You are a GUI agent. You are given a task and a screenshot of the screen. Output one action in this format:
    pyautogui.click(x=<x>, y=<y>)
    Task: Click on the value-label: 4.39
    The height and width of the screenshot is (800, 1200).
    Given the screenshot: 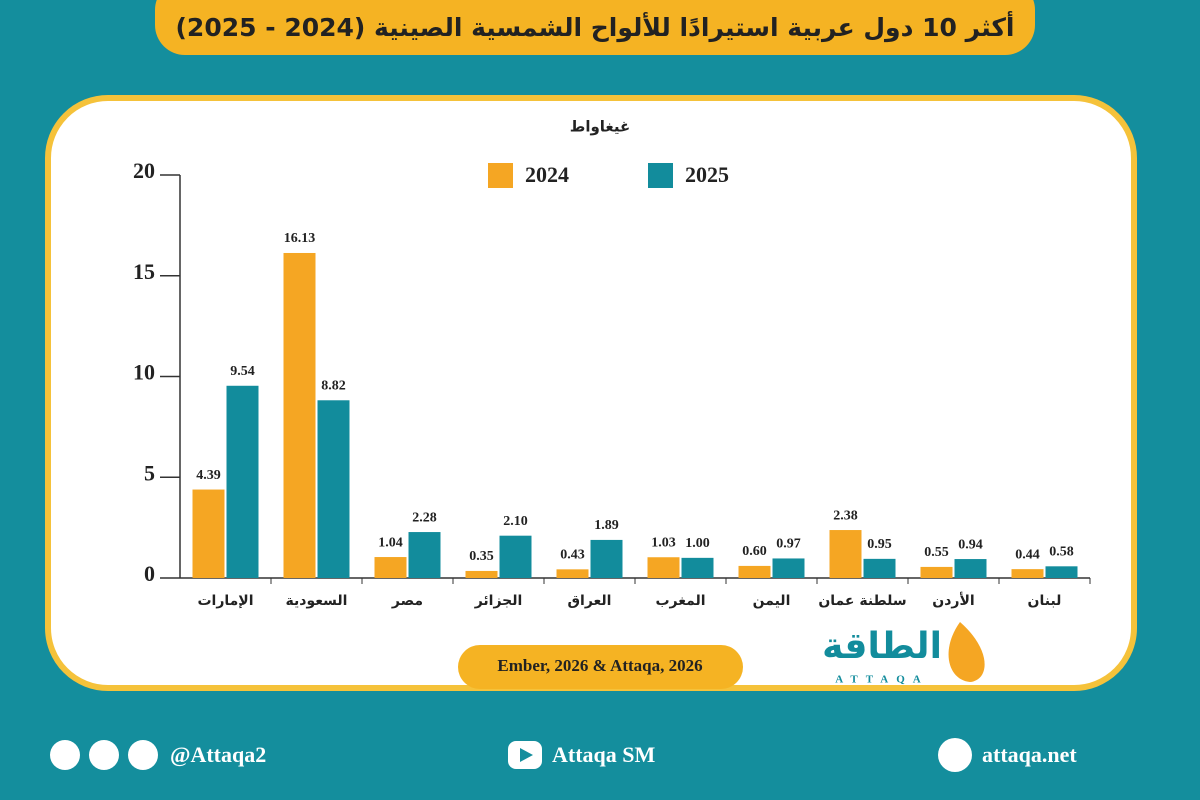 What is the action you would take?
    pyautogui.click(x=208, y=475)
    